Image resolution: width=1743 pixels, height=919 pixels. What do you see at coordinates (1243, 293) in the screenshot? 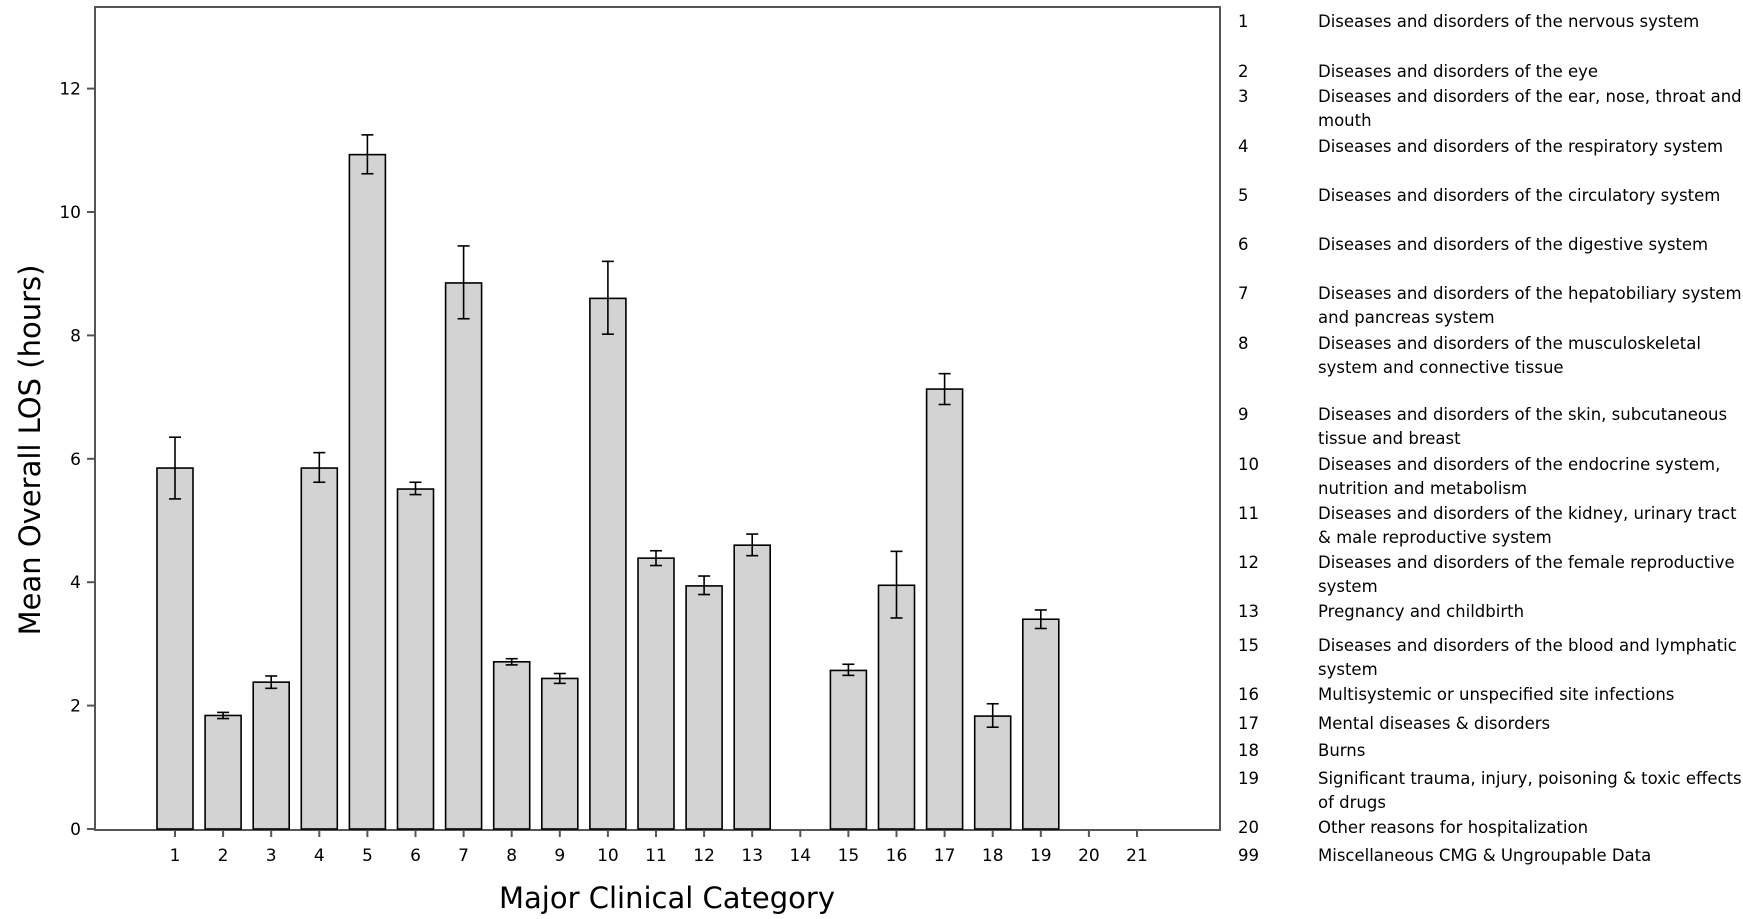
I see `legend-code: 7` at bounding box center [1243, 293].